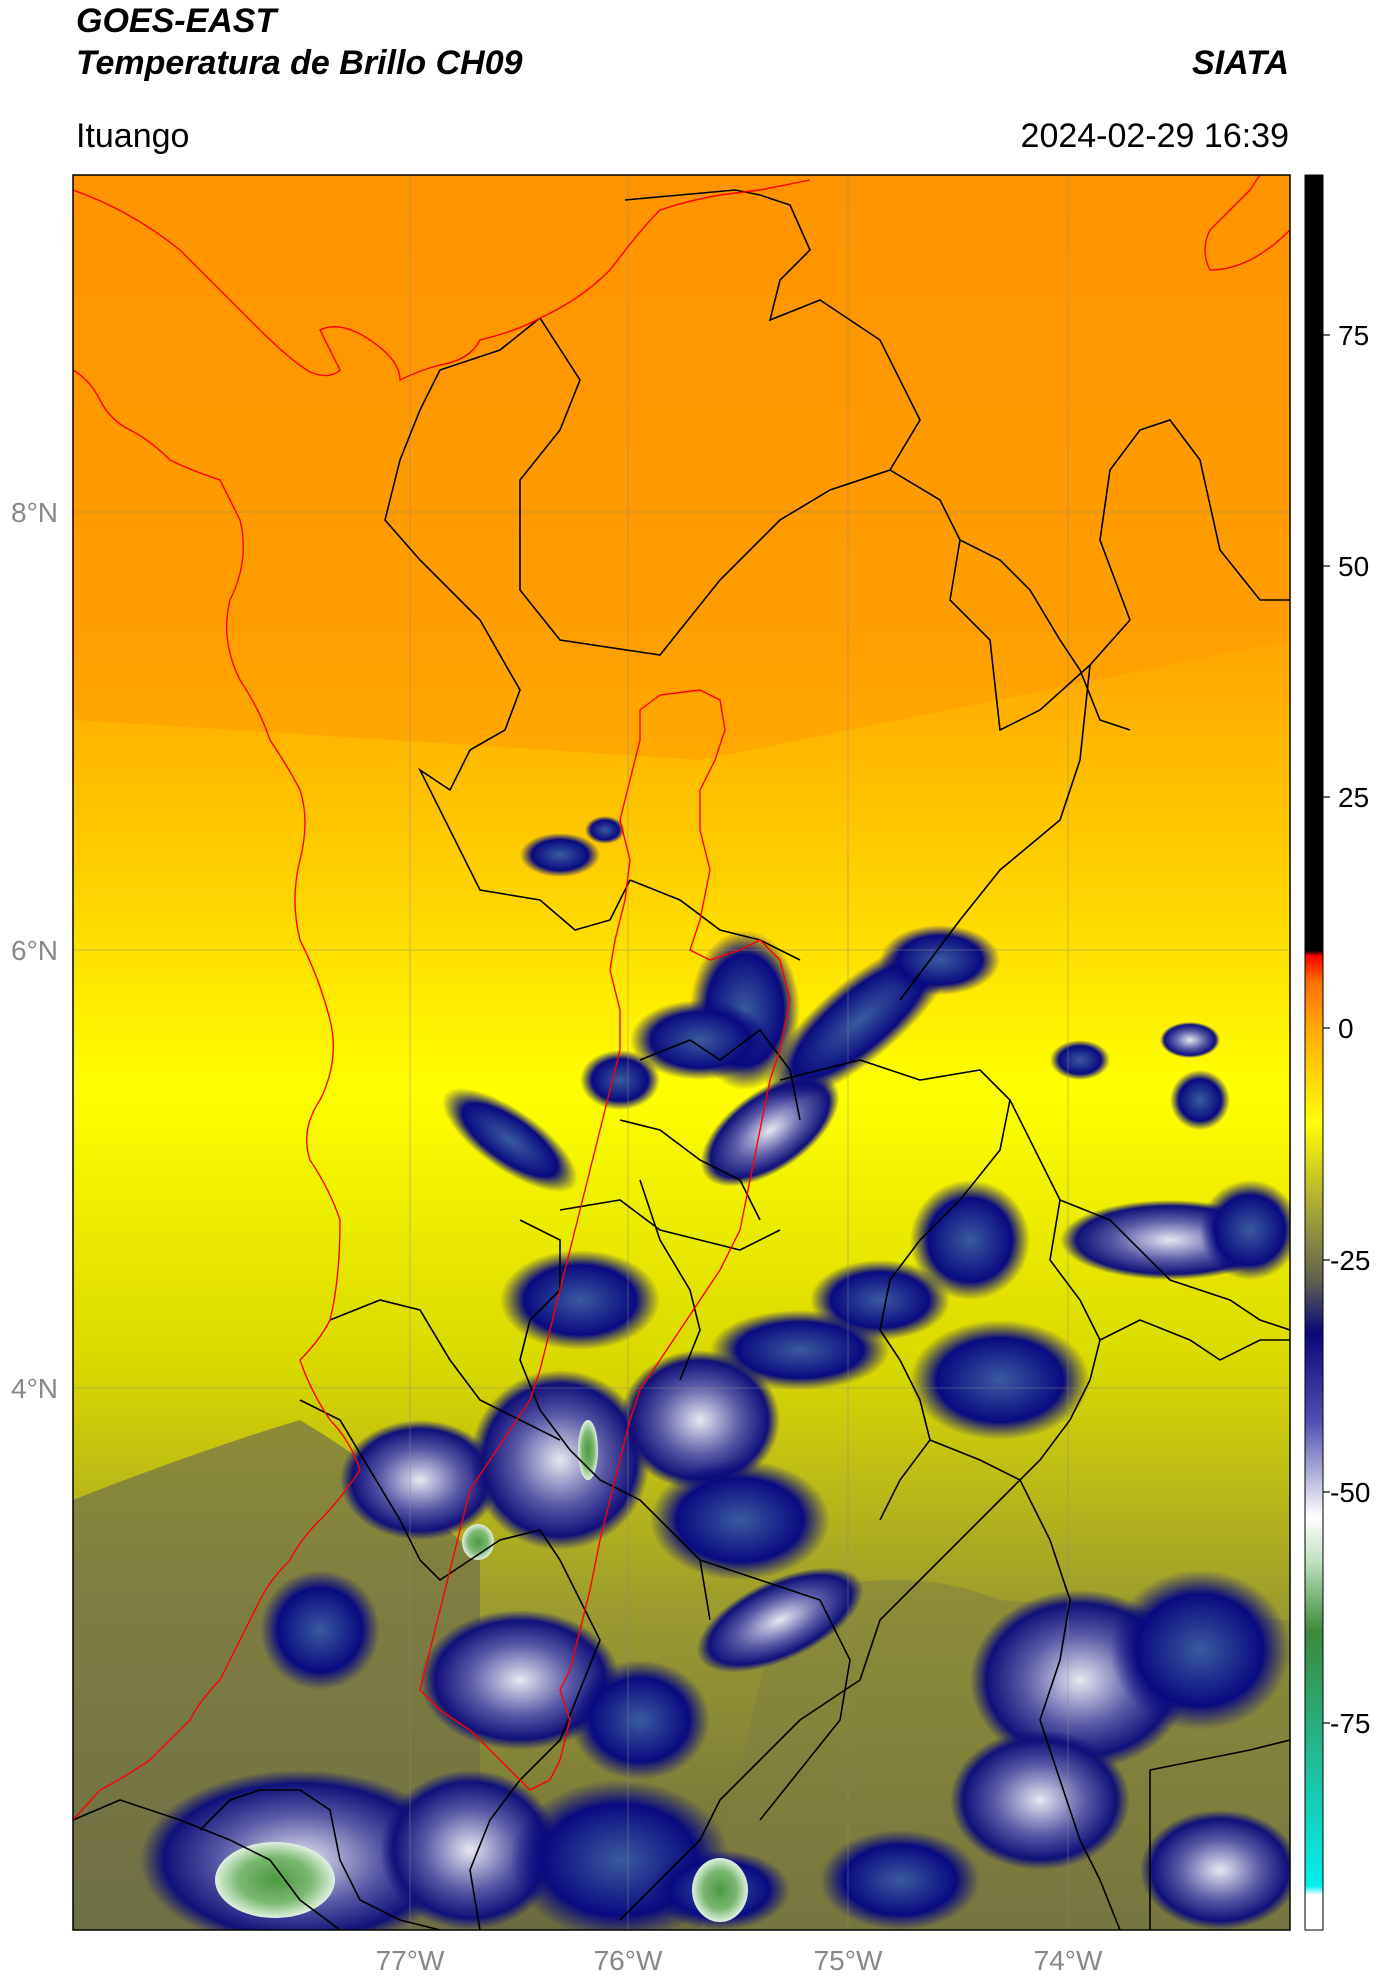  Describe the element at coordinates (34, 512) in the screenshot. I see `lat-label: 8°N` at that location.